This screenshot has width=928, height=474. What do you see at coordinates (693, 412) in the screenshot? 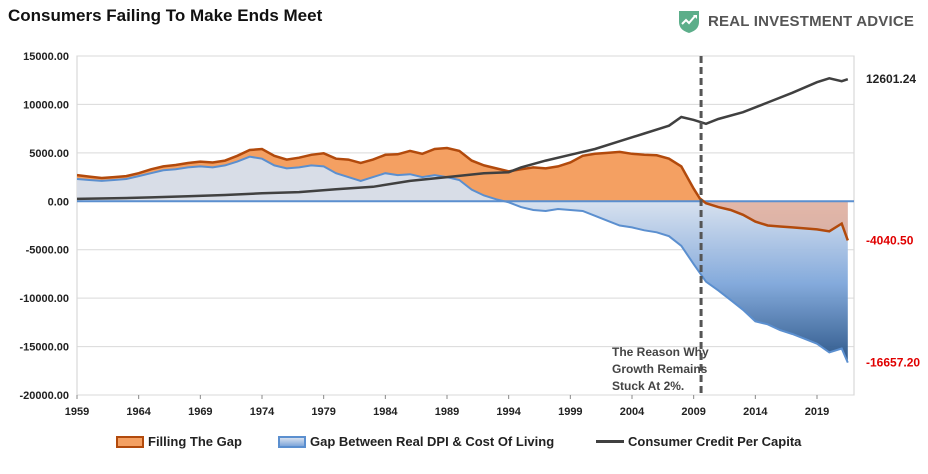
I see `x-tick-label: 2009` at bounding box center [693, 412].